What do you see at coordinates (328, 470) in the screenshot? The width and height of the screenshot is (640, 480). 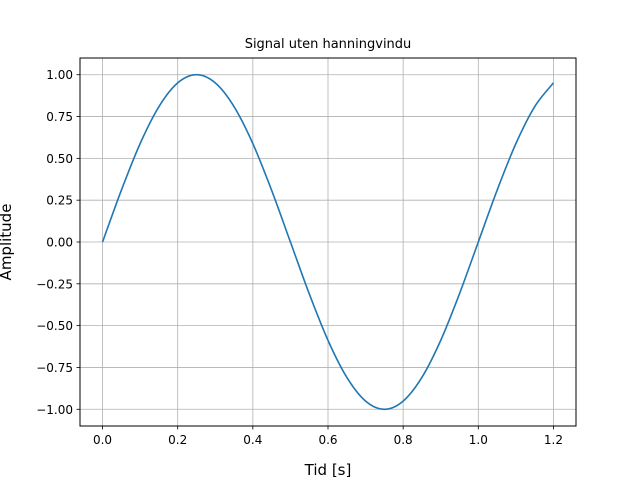 I see `x-axis-label: Tid [s]` at bounding box center [328, 470].